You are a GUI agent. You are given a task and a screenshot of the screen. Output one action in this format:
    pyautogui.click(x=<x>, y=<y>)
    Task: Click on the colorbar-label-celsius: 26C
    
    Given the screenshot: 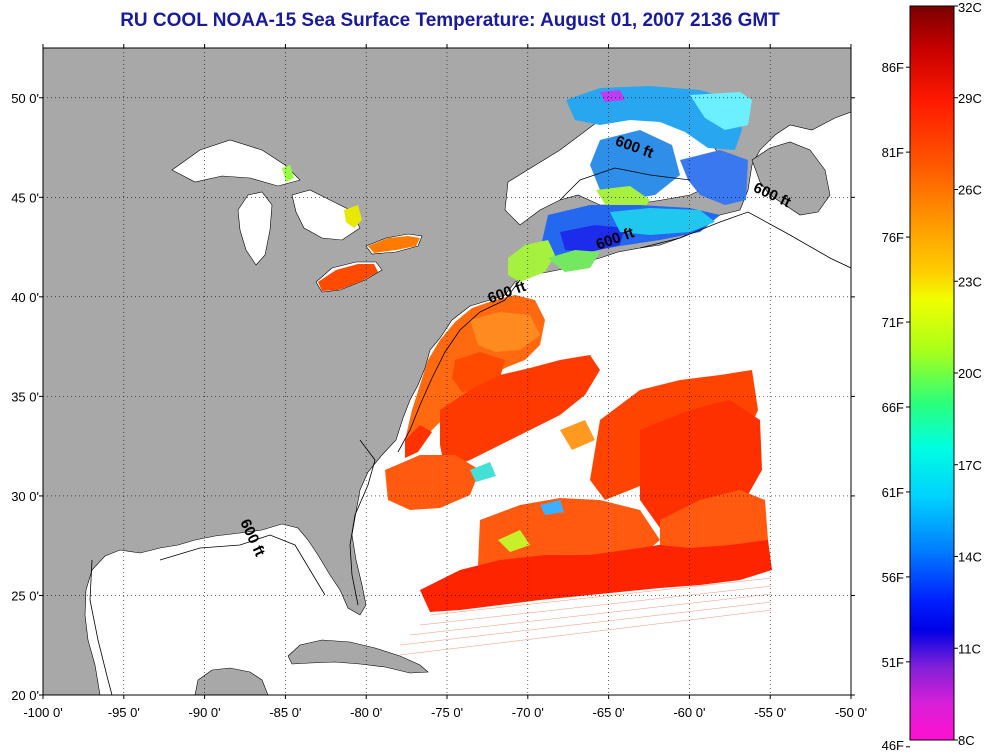 What is the action you would take?
    pyautogui.click(x=970, y=190)
    